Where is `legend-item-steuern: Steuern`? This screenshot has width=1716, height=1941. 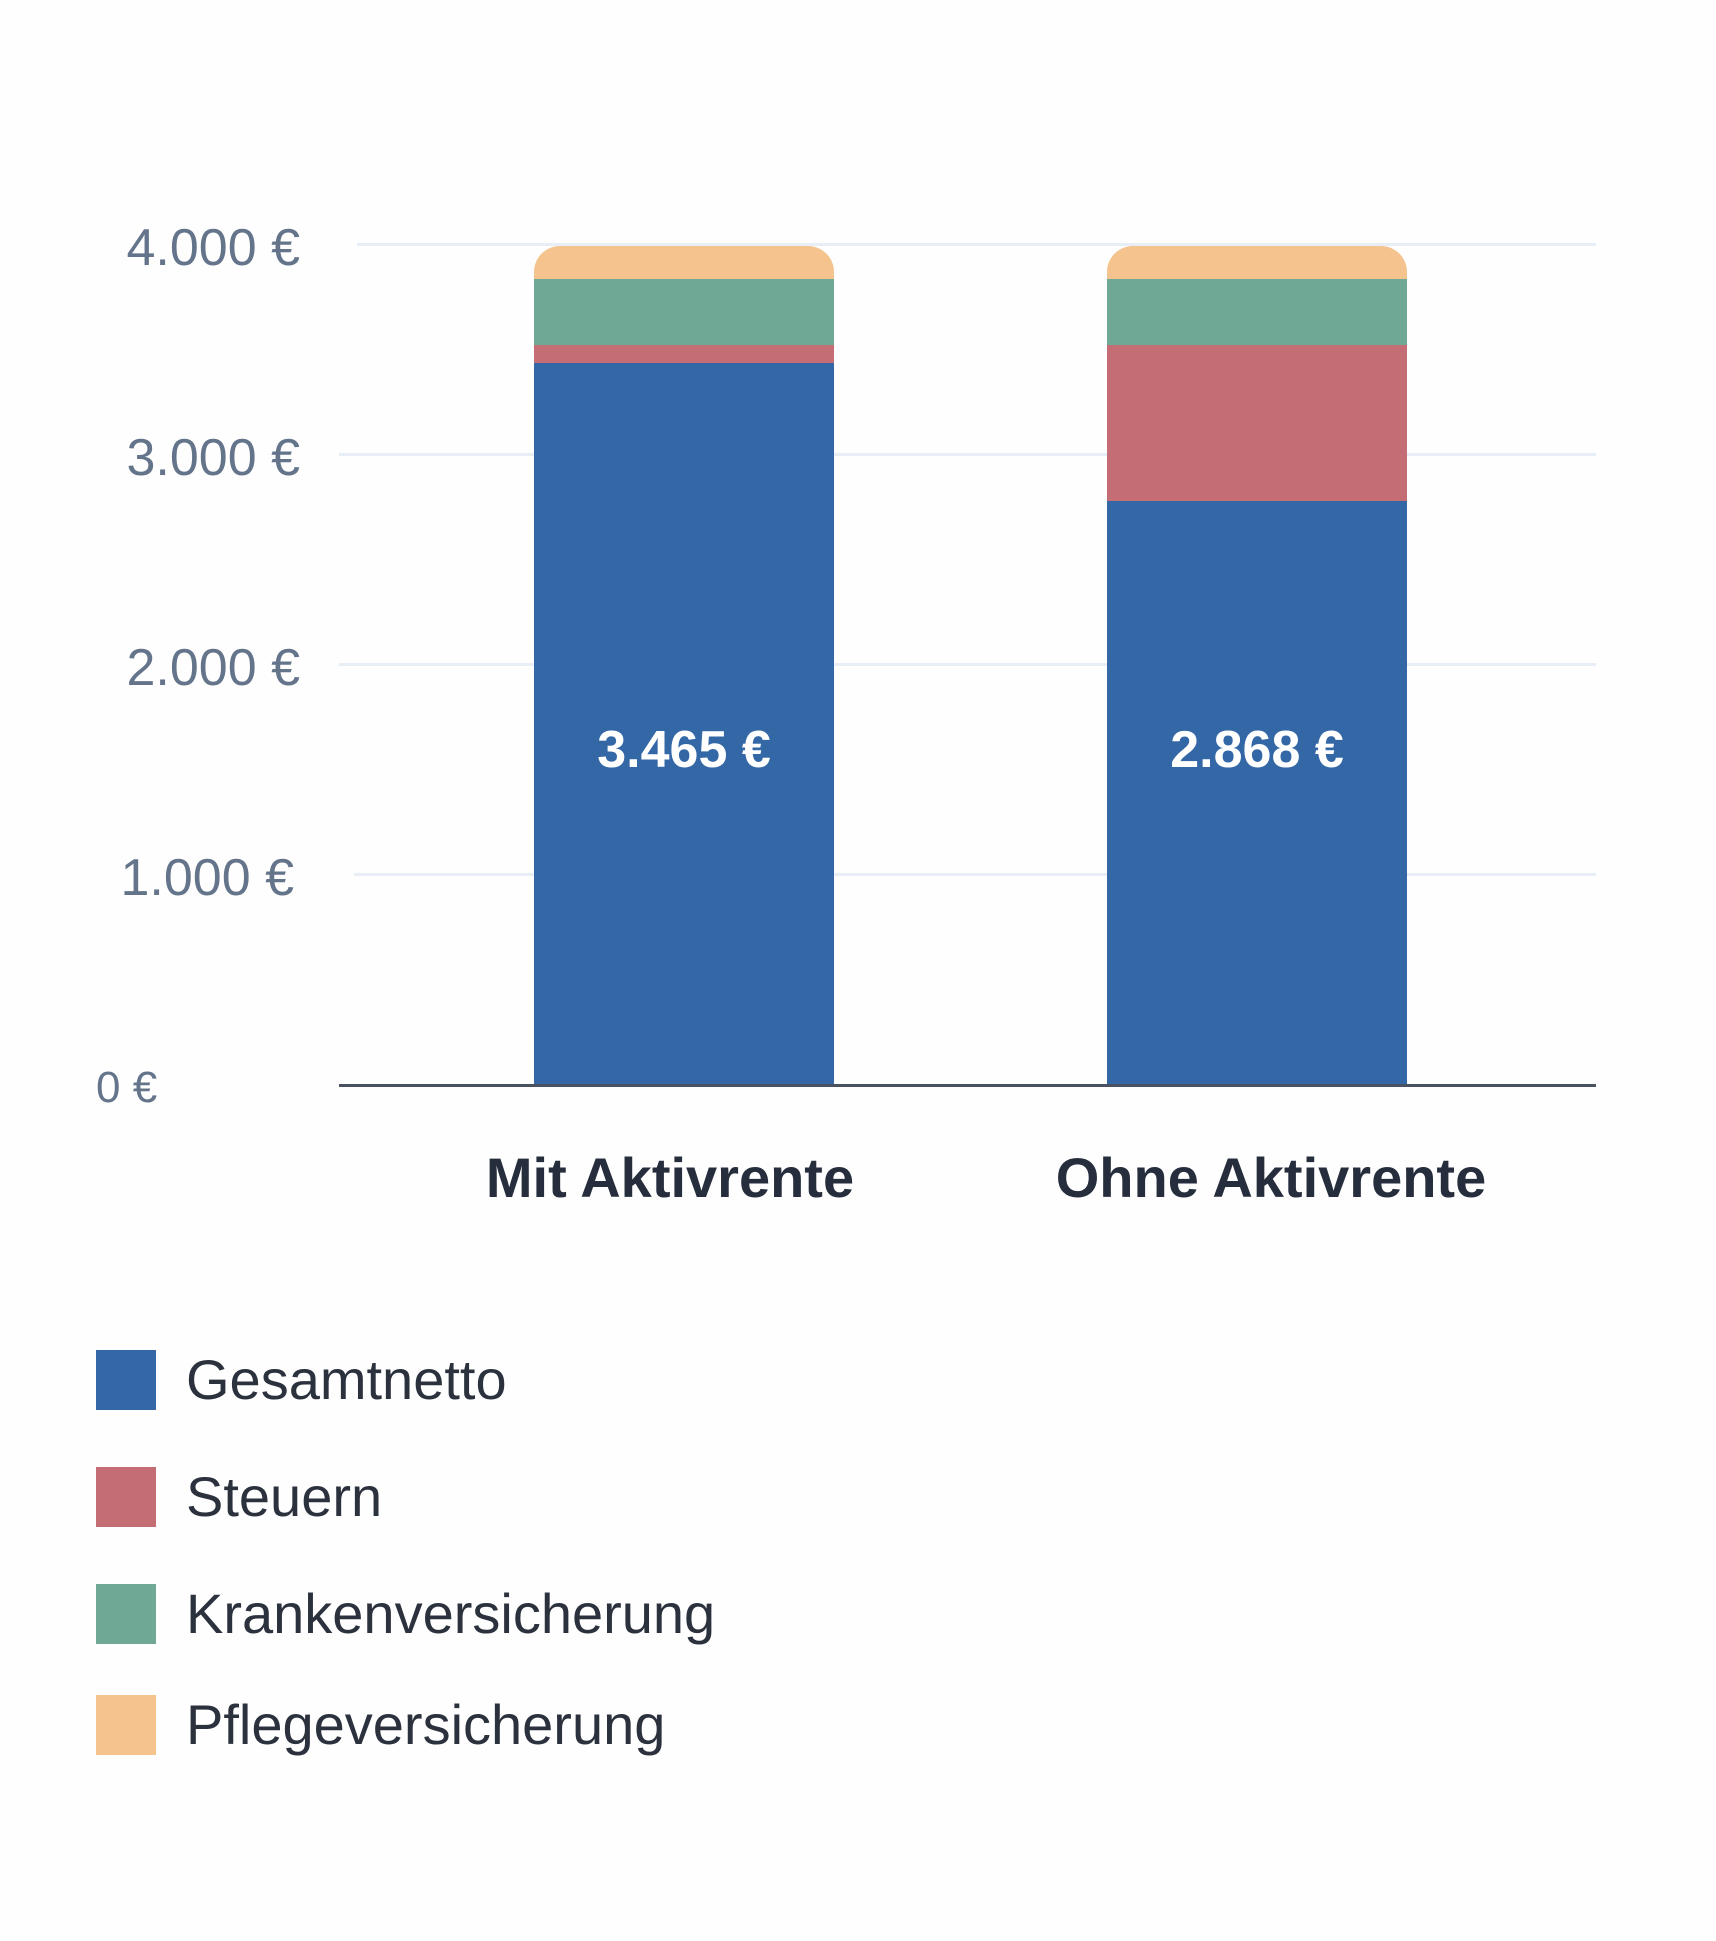 legend-item-steuern: Steuern is located at coordinates (239, 1497).